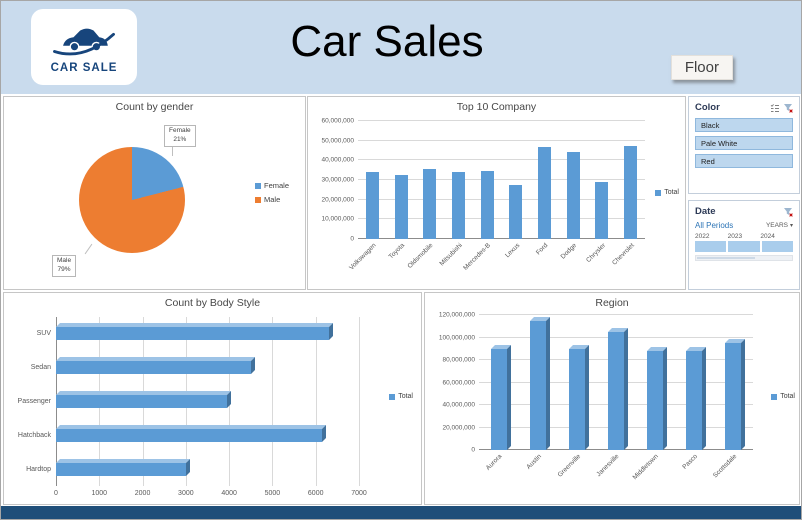 Image resolution: width=802 pixels, height=520 pixels. I want to click on slicer-item-black: Black, so click(744, 125).